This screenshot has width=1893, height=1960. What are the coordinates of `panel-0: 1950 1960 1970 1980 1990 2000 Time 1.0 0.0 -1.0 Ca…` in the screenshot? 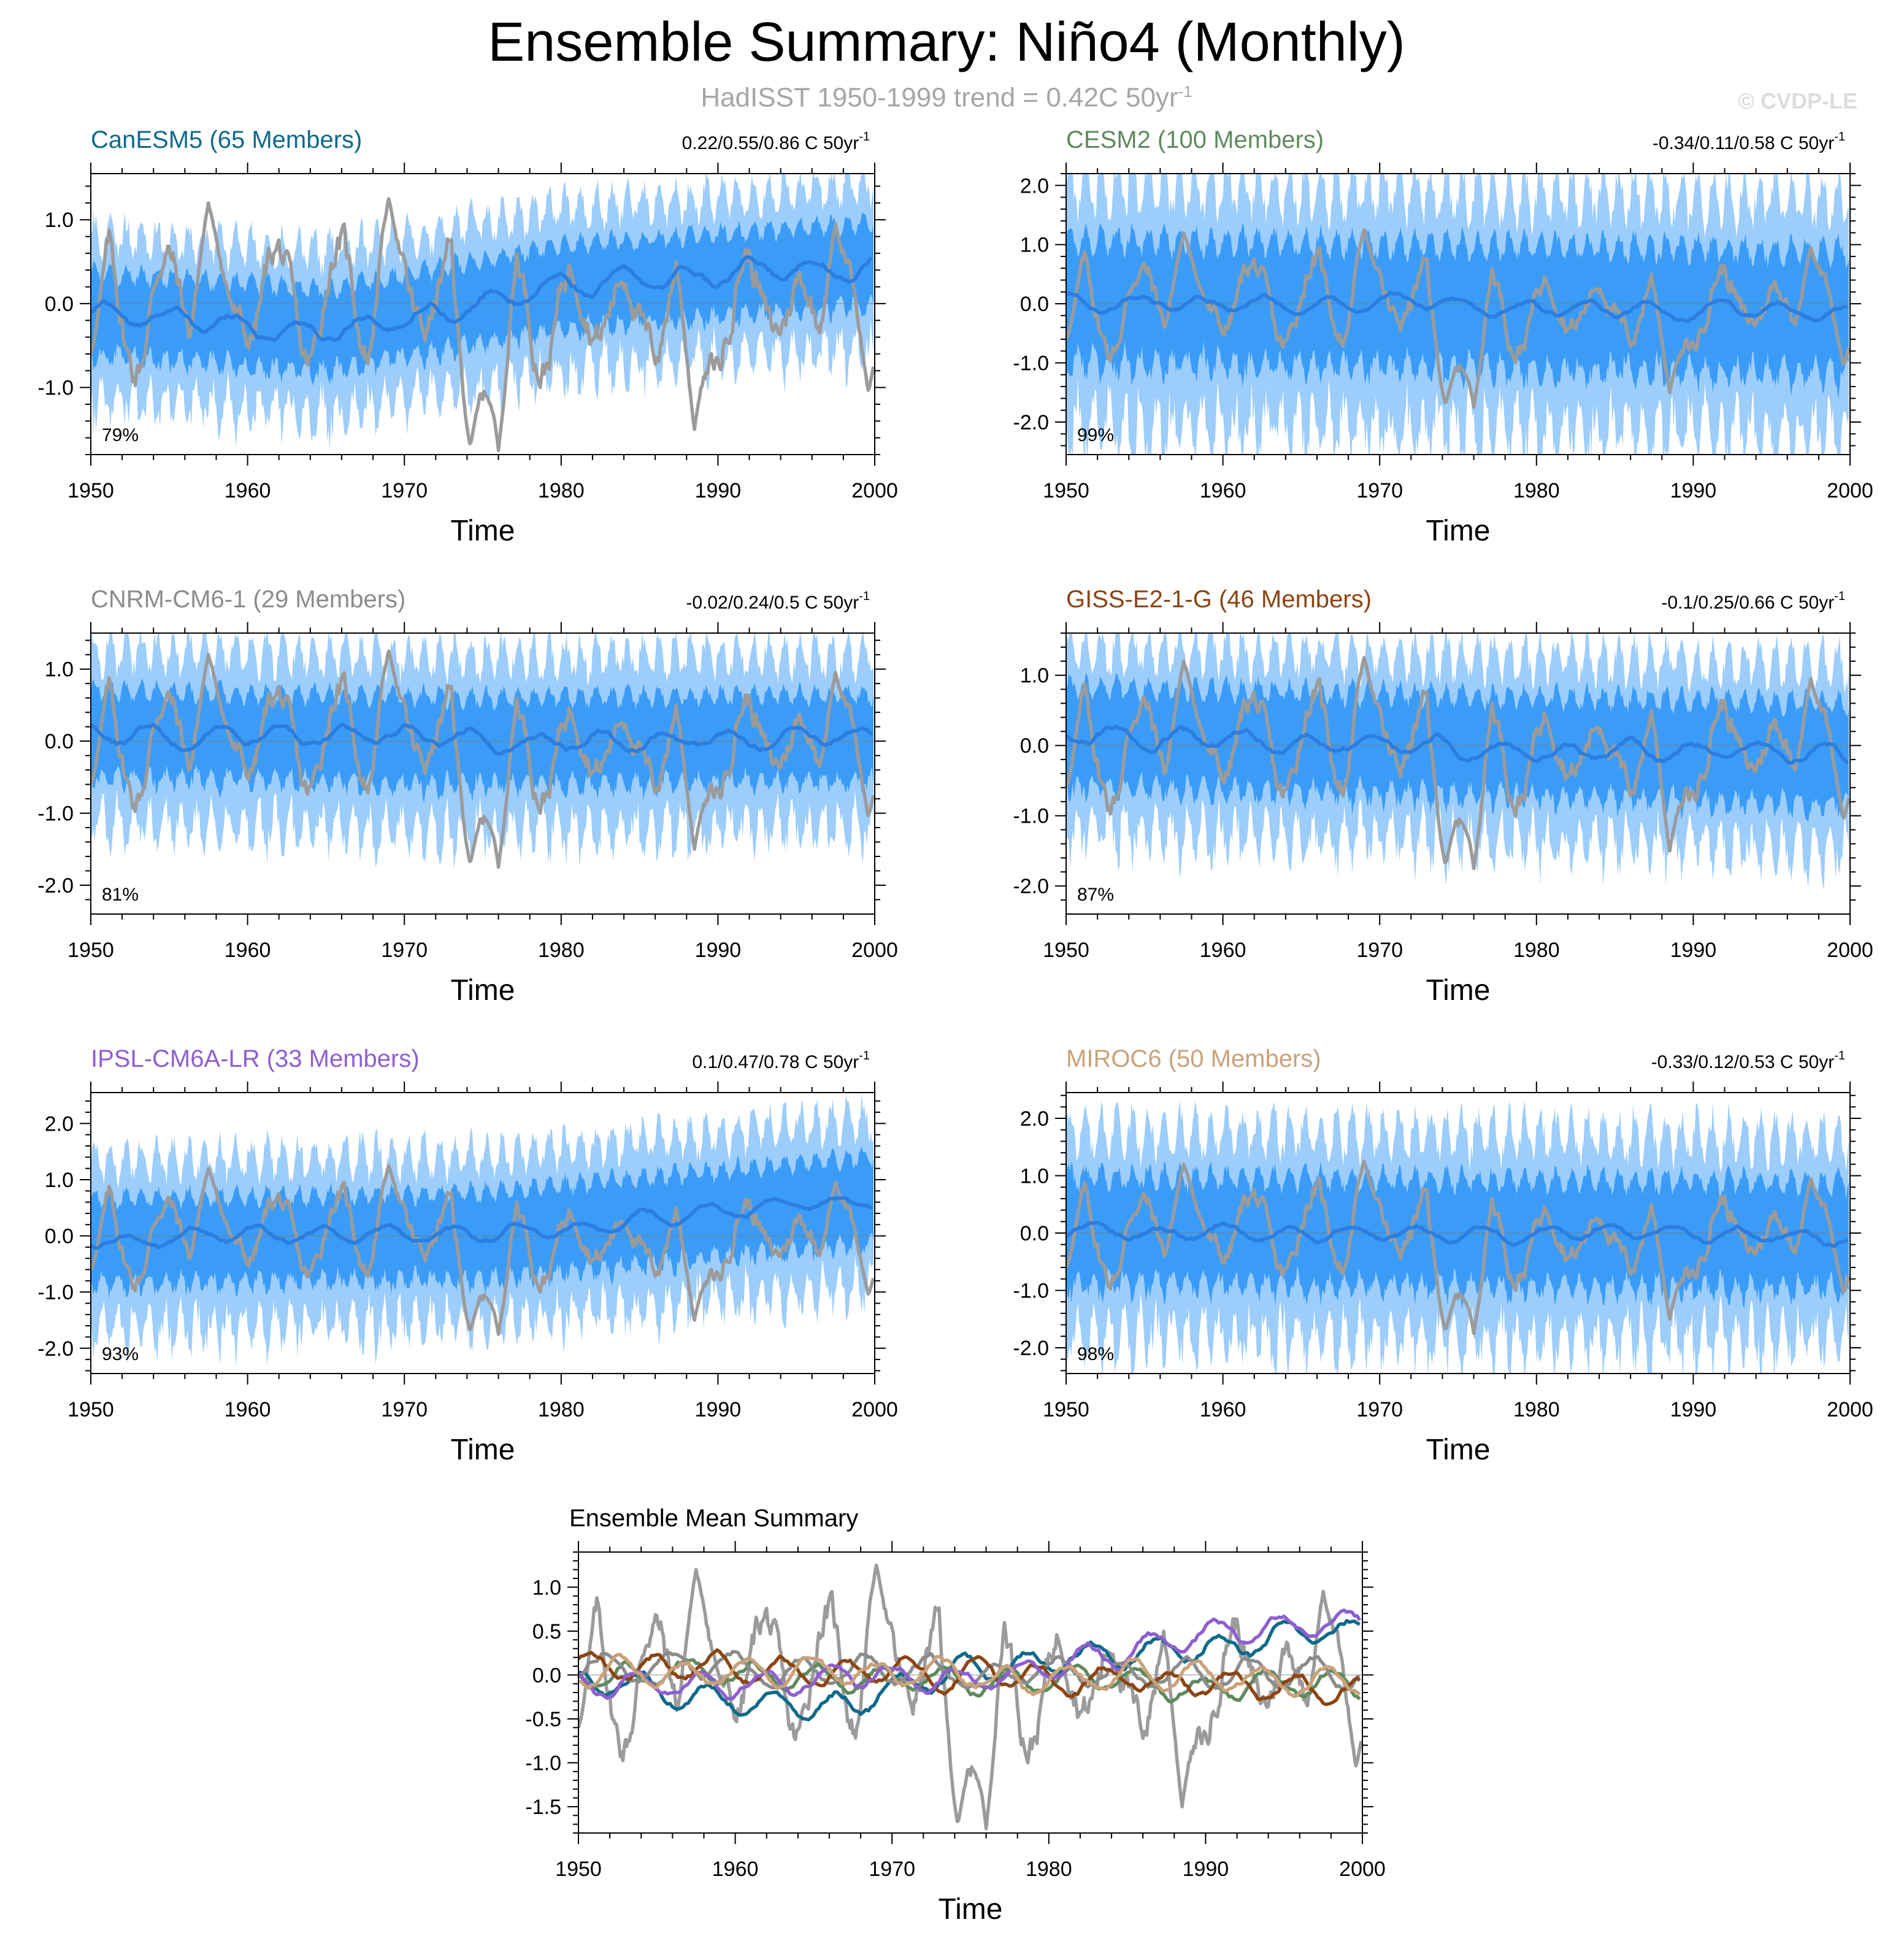 It's located at (467, 336).